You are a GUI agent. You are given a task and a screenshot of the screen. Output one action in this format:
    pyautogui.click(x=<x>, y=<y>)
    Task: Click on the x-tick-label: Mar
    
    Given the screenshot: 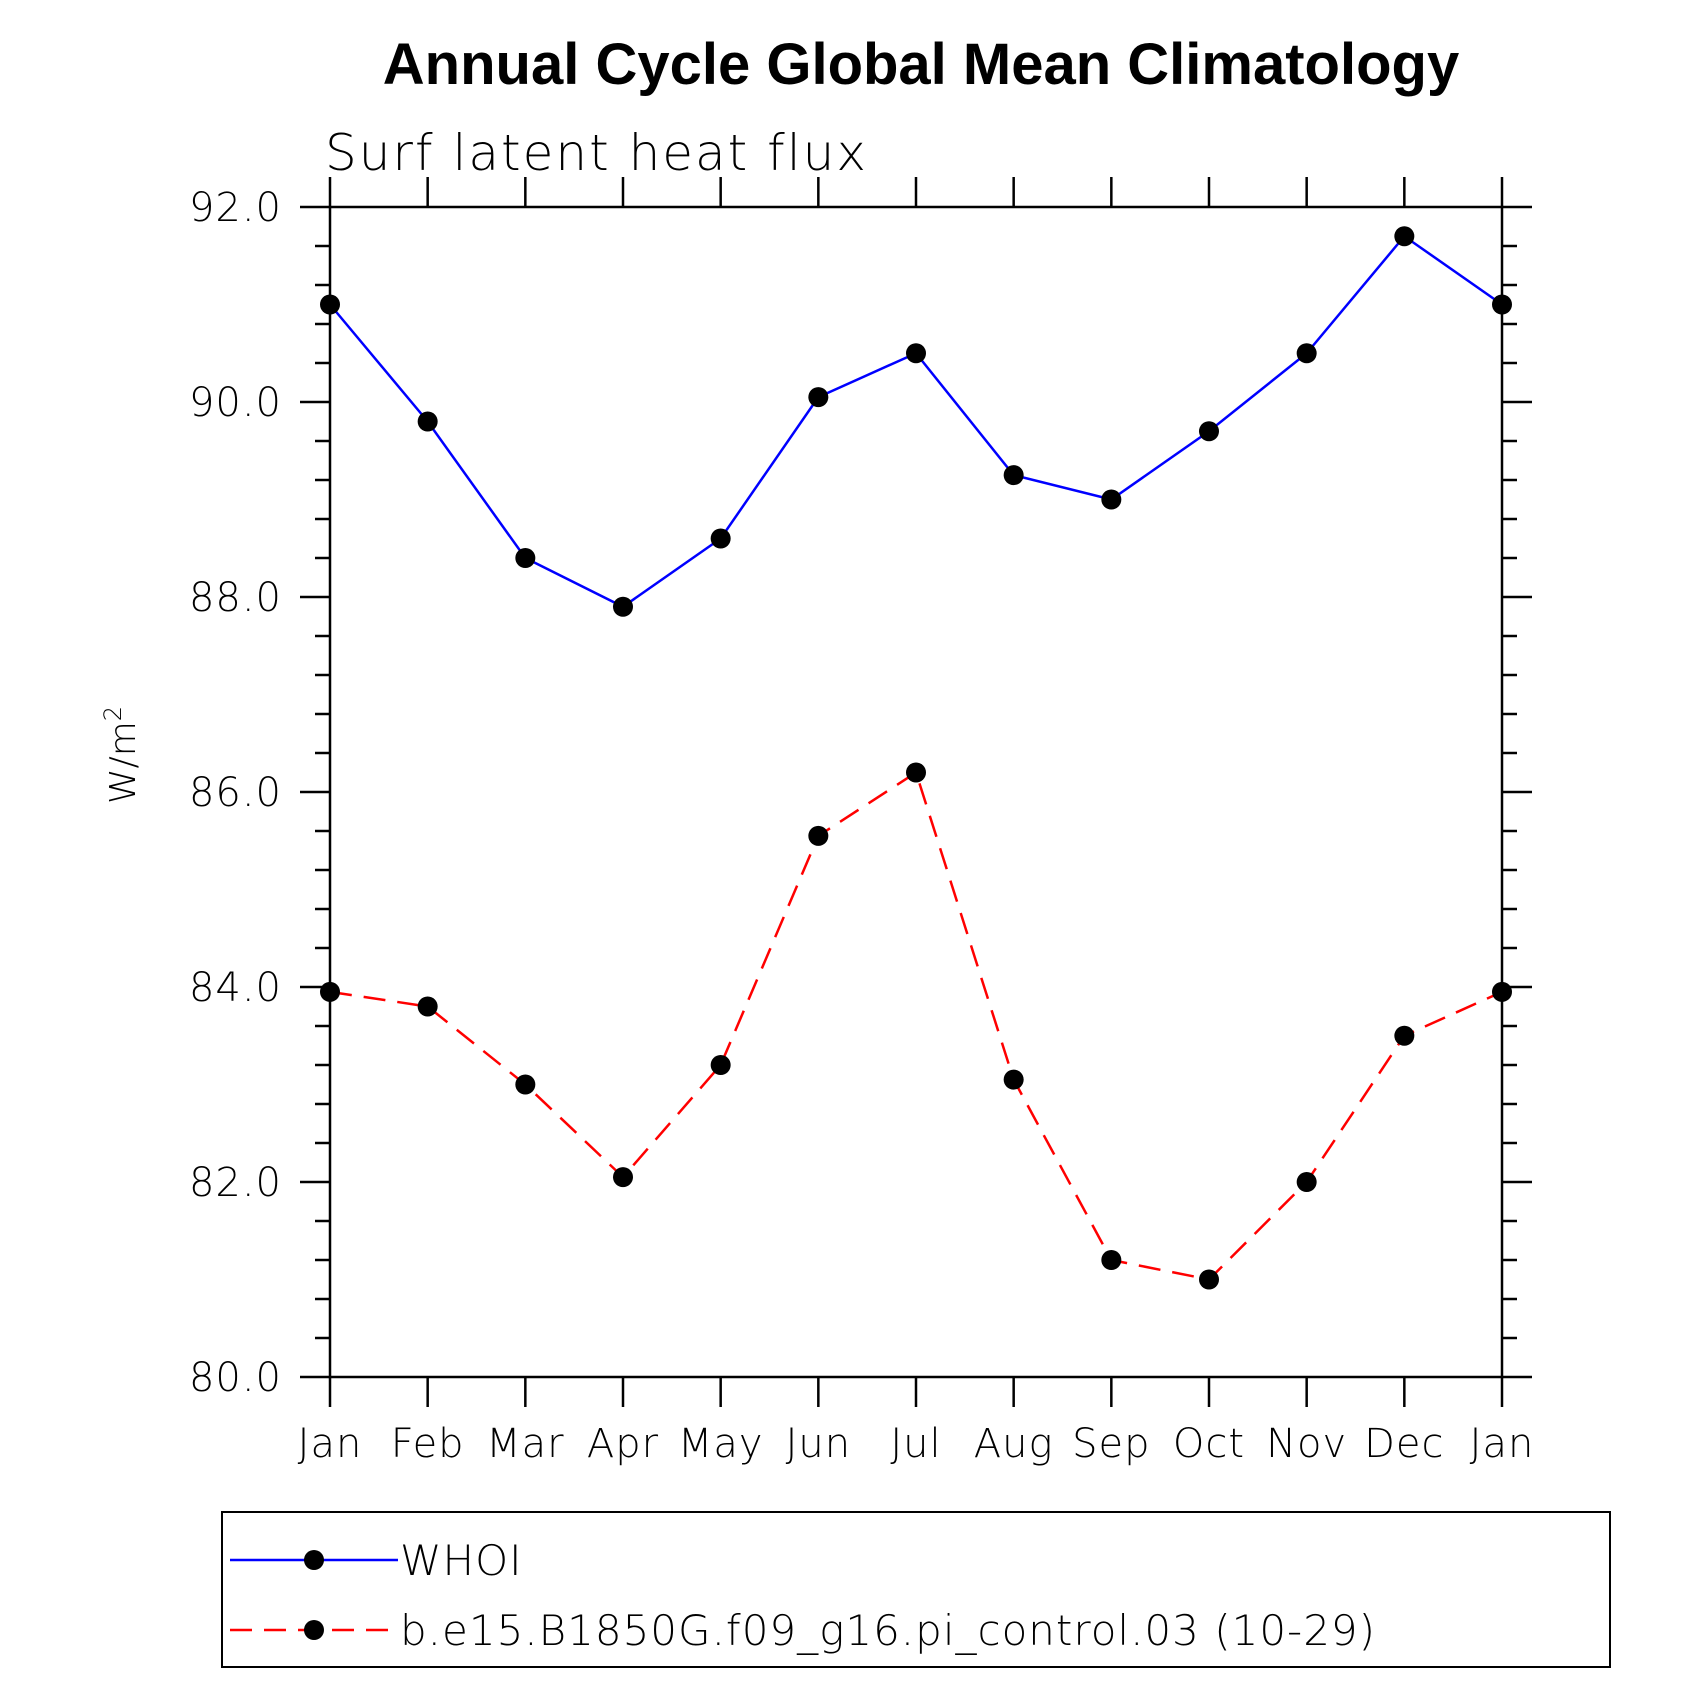 What is the action you would take?
    pyautogui.click(x=525, y=1444)
    